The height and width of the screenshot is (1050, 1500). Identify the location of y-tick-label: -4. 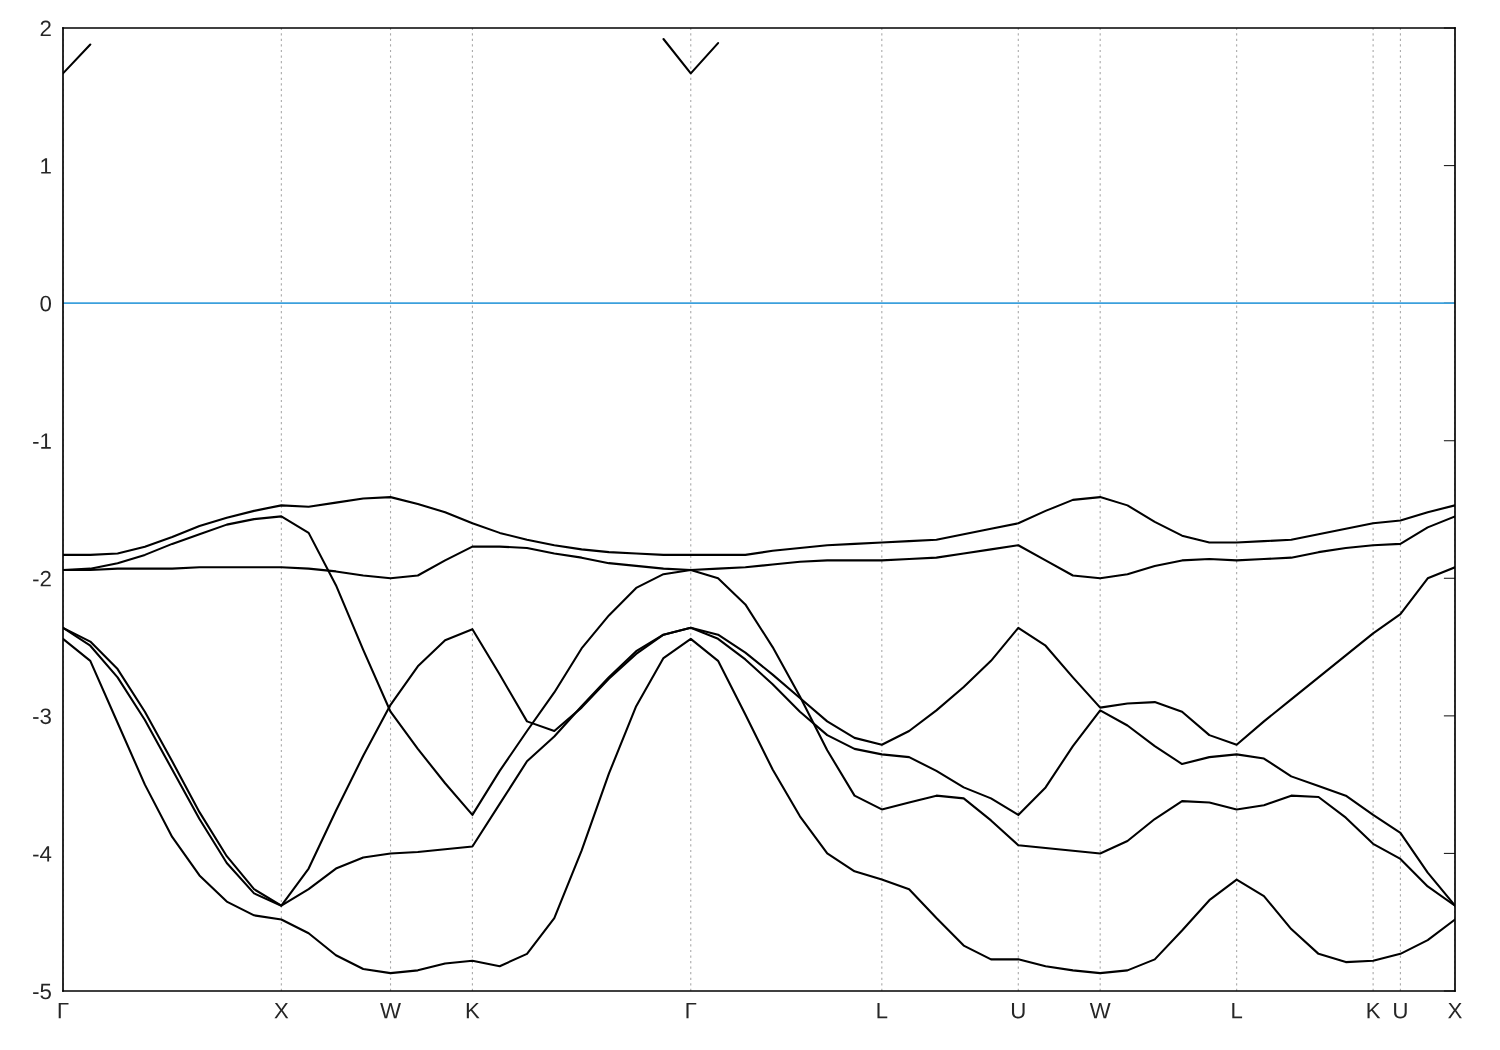
(42, 854).